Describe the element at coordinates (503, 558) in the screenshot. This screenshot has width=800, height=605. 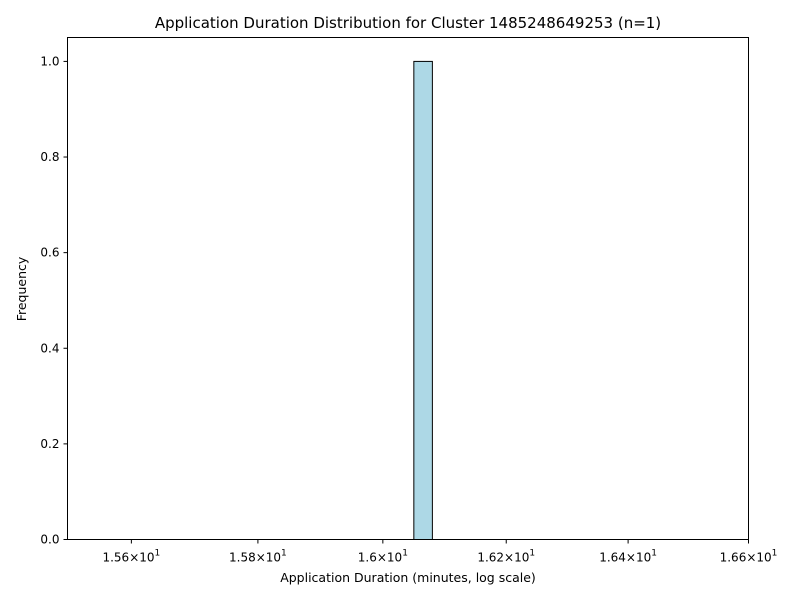
I see `x-tick-mantissa: 1.62×10` at that location.